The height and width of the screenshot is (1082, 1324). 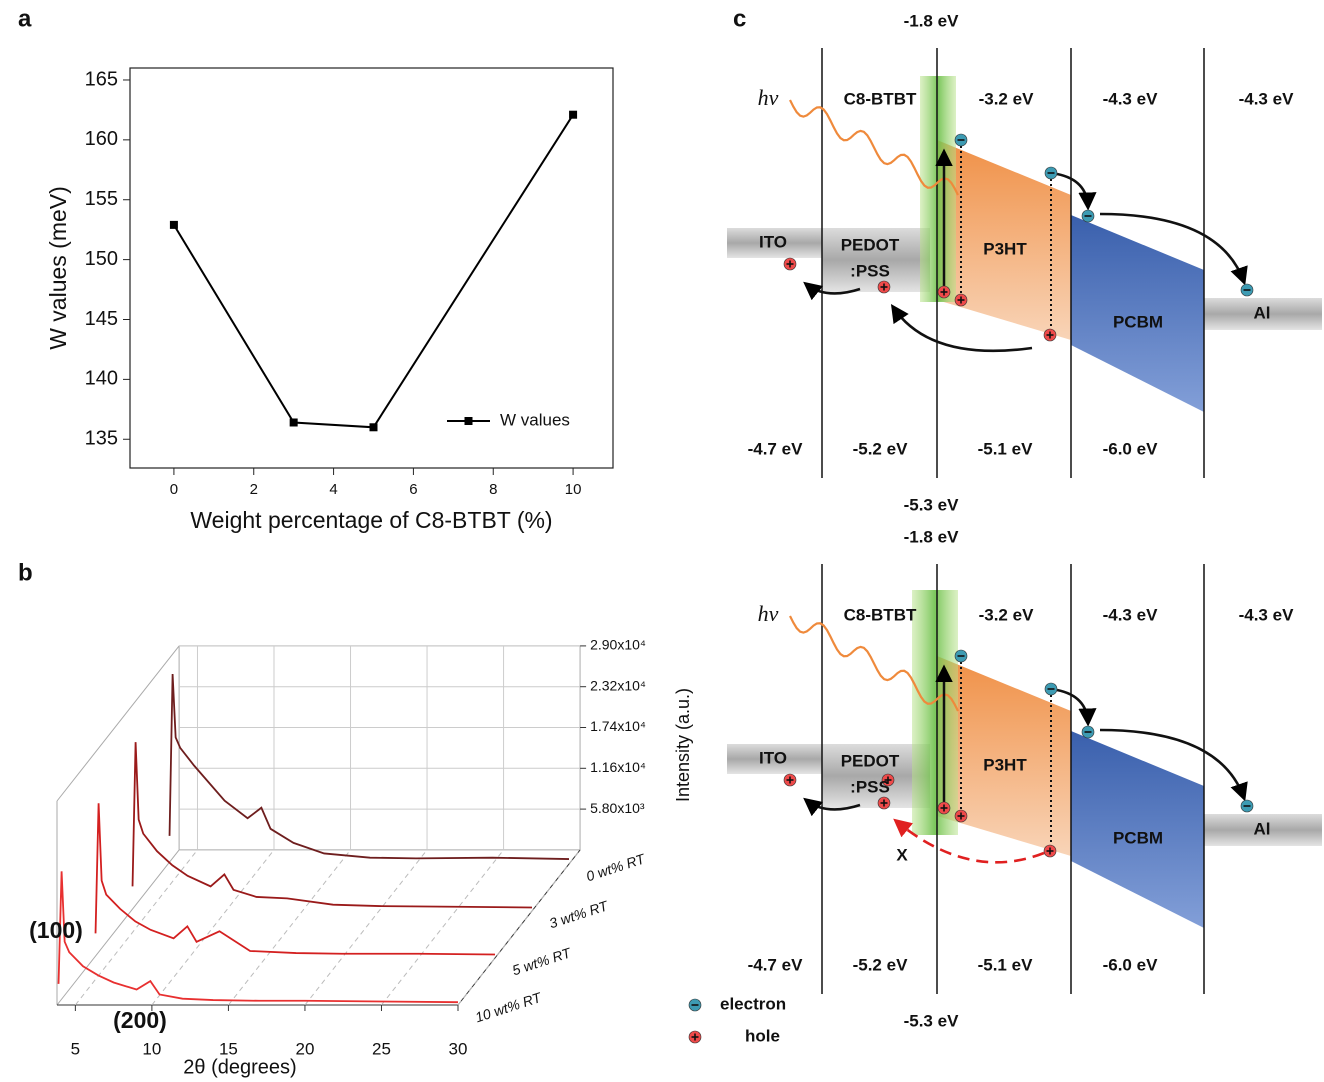 What do you see at coordinates (304, 1048) in the screenshot?
I see `x-tick-label: 20` at bounding box center [304, 1048].